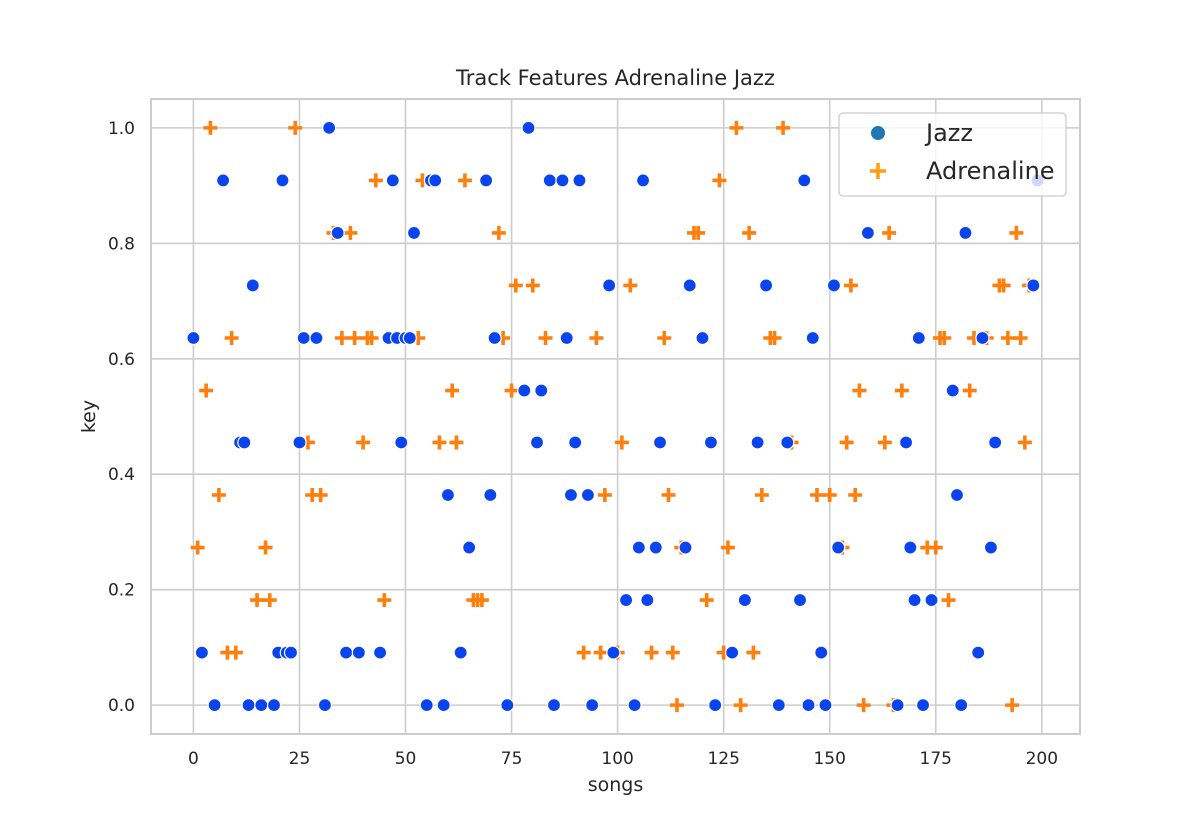  I want to click on legend-adrenaline-marker, so click(878, 171).